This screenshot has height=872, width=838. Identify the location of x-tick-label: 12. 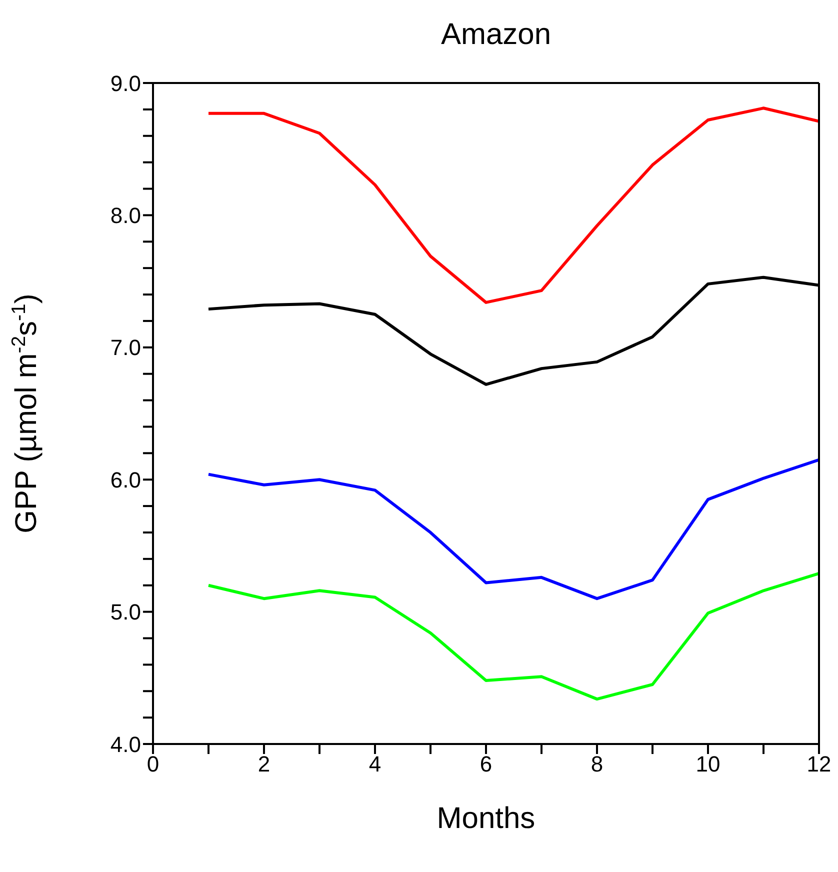
(819, 764).